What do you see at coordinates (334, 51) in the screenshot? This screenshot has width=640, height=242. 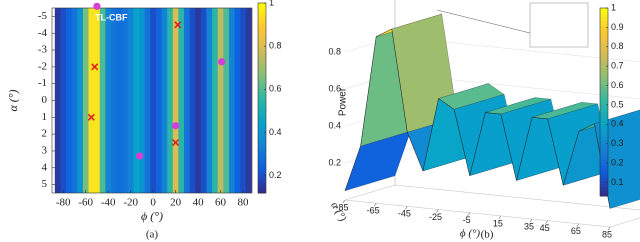 I see `z-tick-label: 0.8` at bounding box center [334, 51].